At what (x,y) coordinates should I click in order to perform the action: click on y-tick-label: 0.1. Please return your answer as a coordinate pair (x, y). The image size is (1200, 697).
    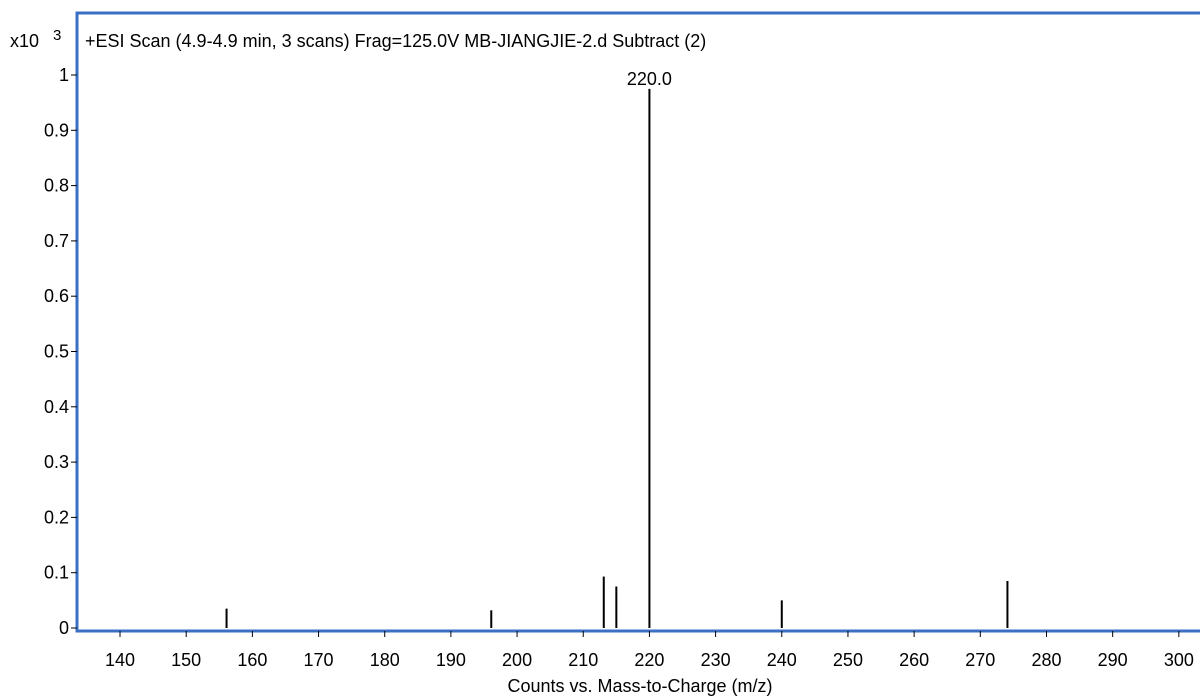
    Looking at the image, I should click on (56, 573).